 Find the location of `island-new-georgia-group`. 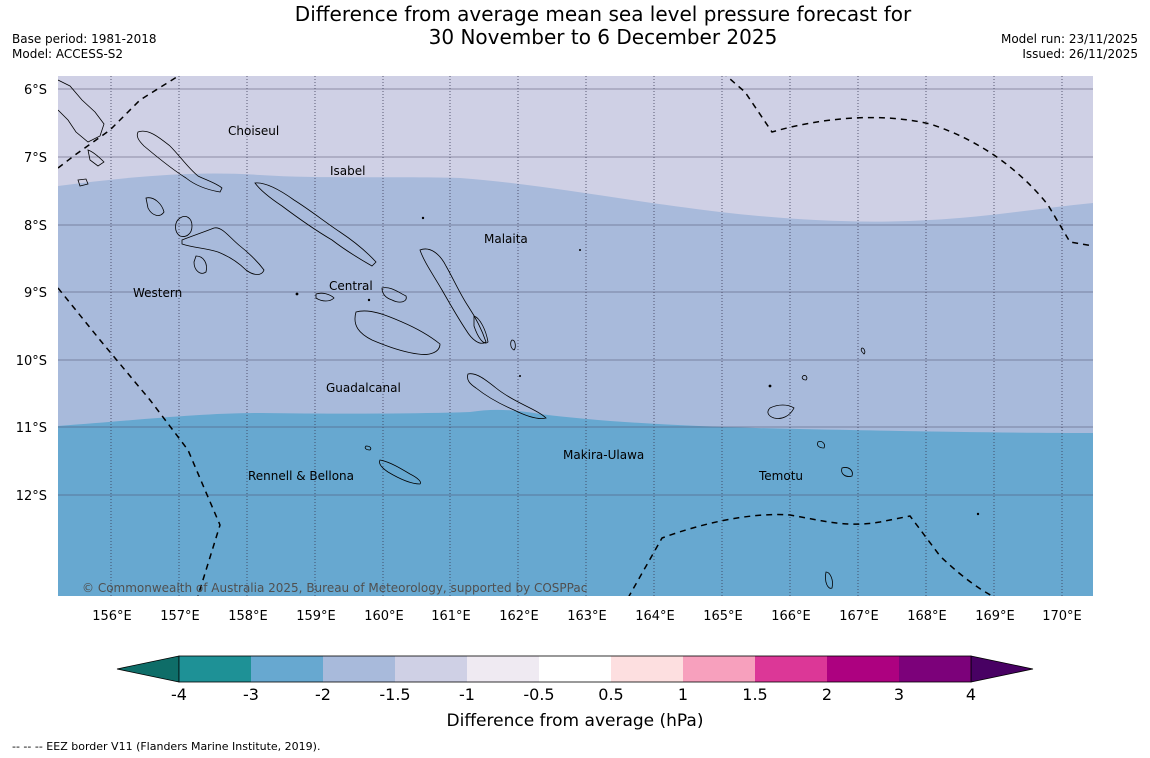

island-new-georgia-group is located at coordinates (223, 251).